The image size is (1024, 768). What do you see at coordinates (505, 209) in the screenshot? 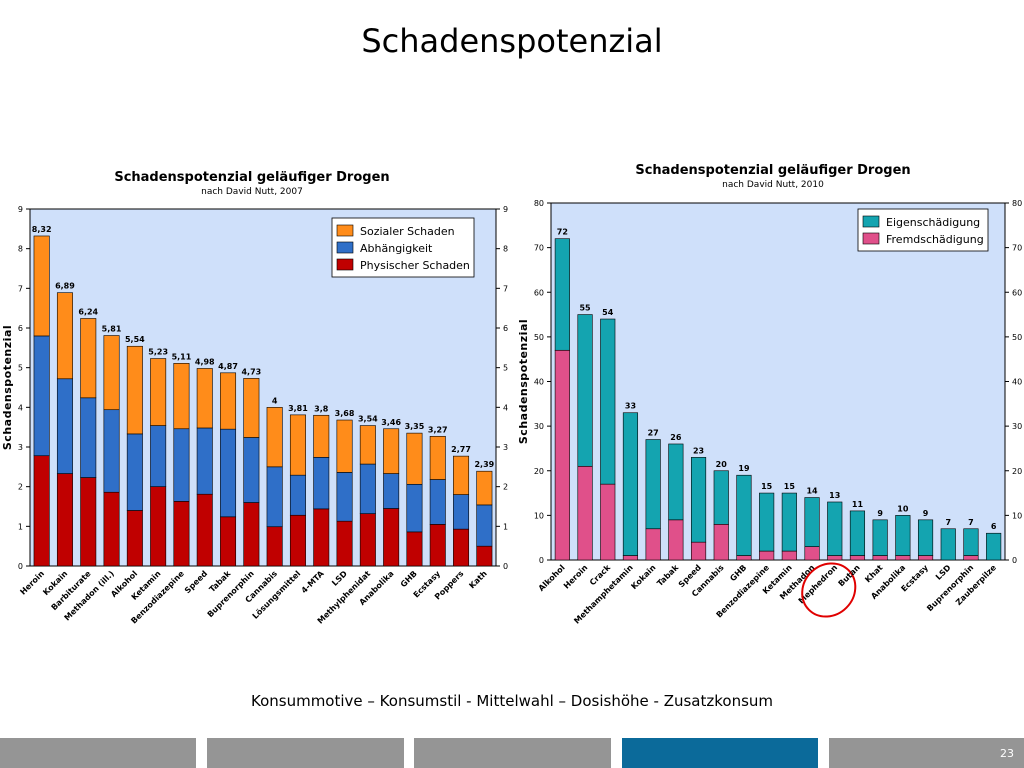
I see `y-tick-label-right: 9` at bounding box center [505, 209].